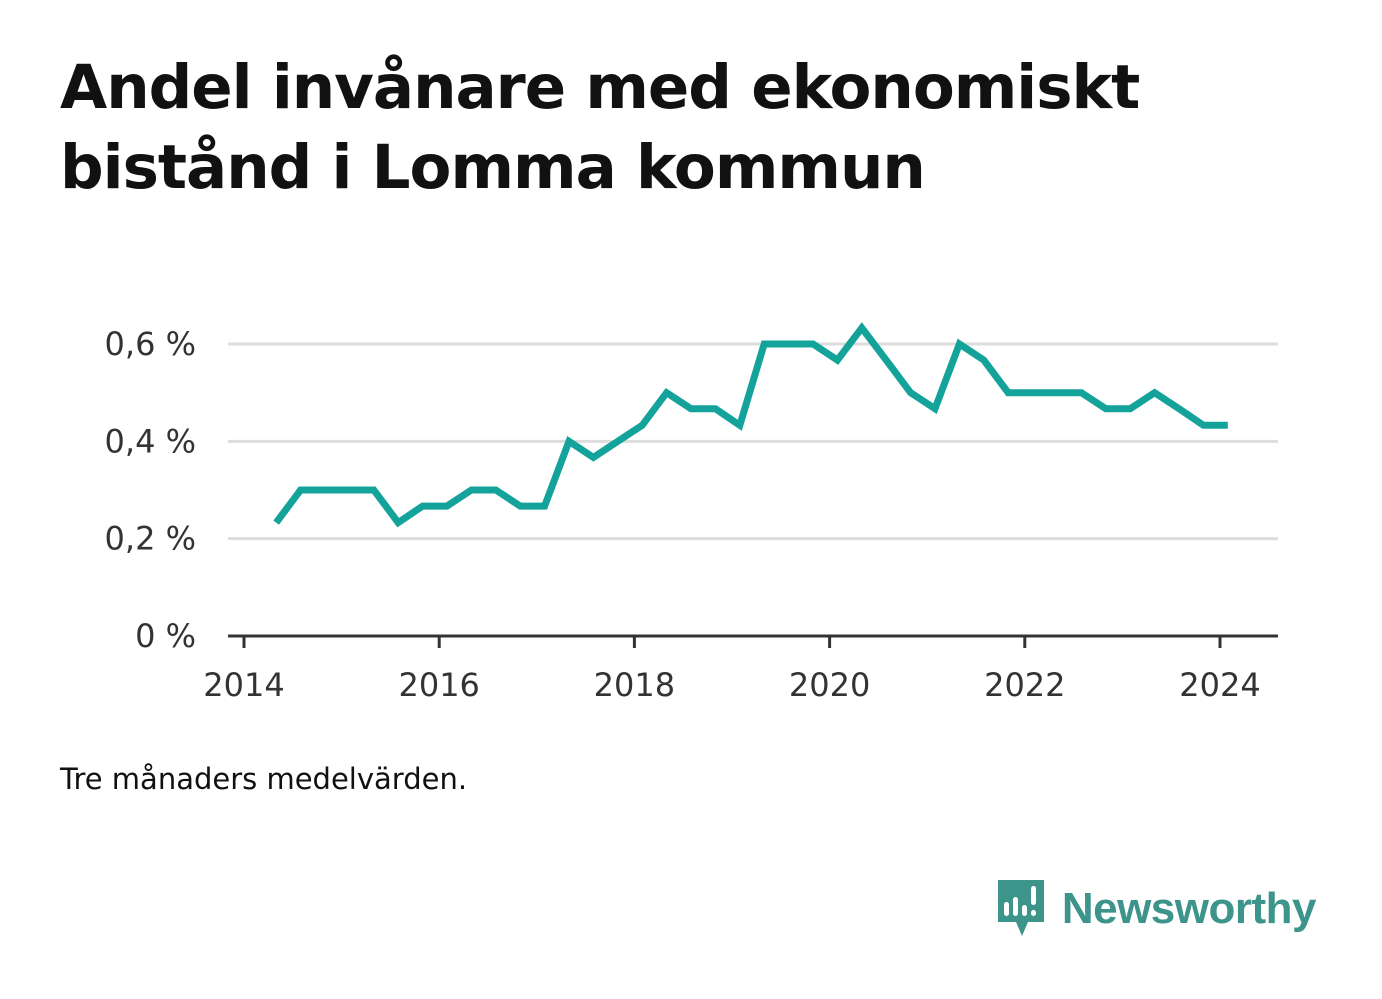 Image resolution: width=1382 pixels, height=999 pixels. Describe the element at coordinates (1020, 908) in the screenshot. I see `newsworthy-logo-icon` at that location.